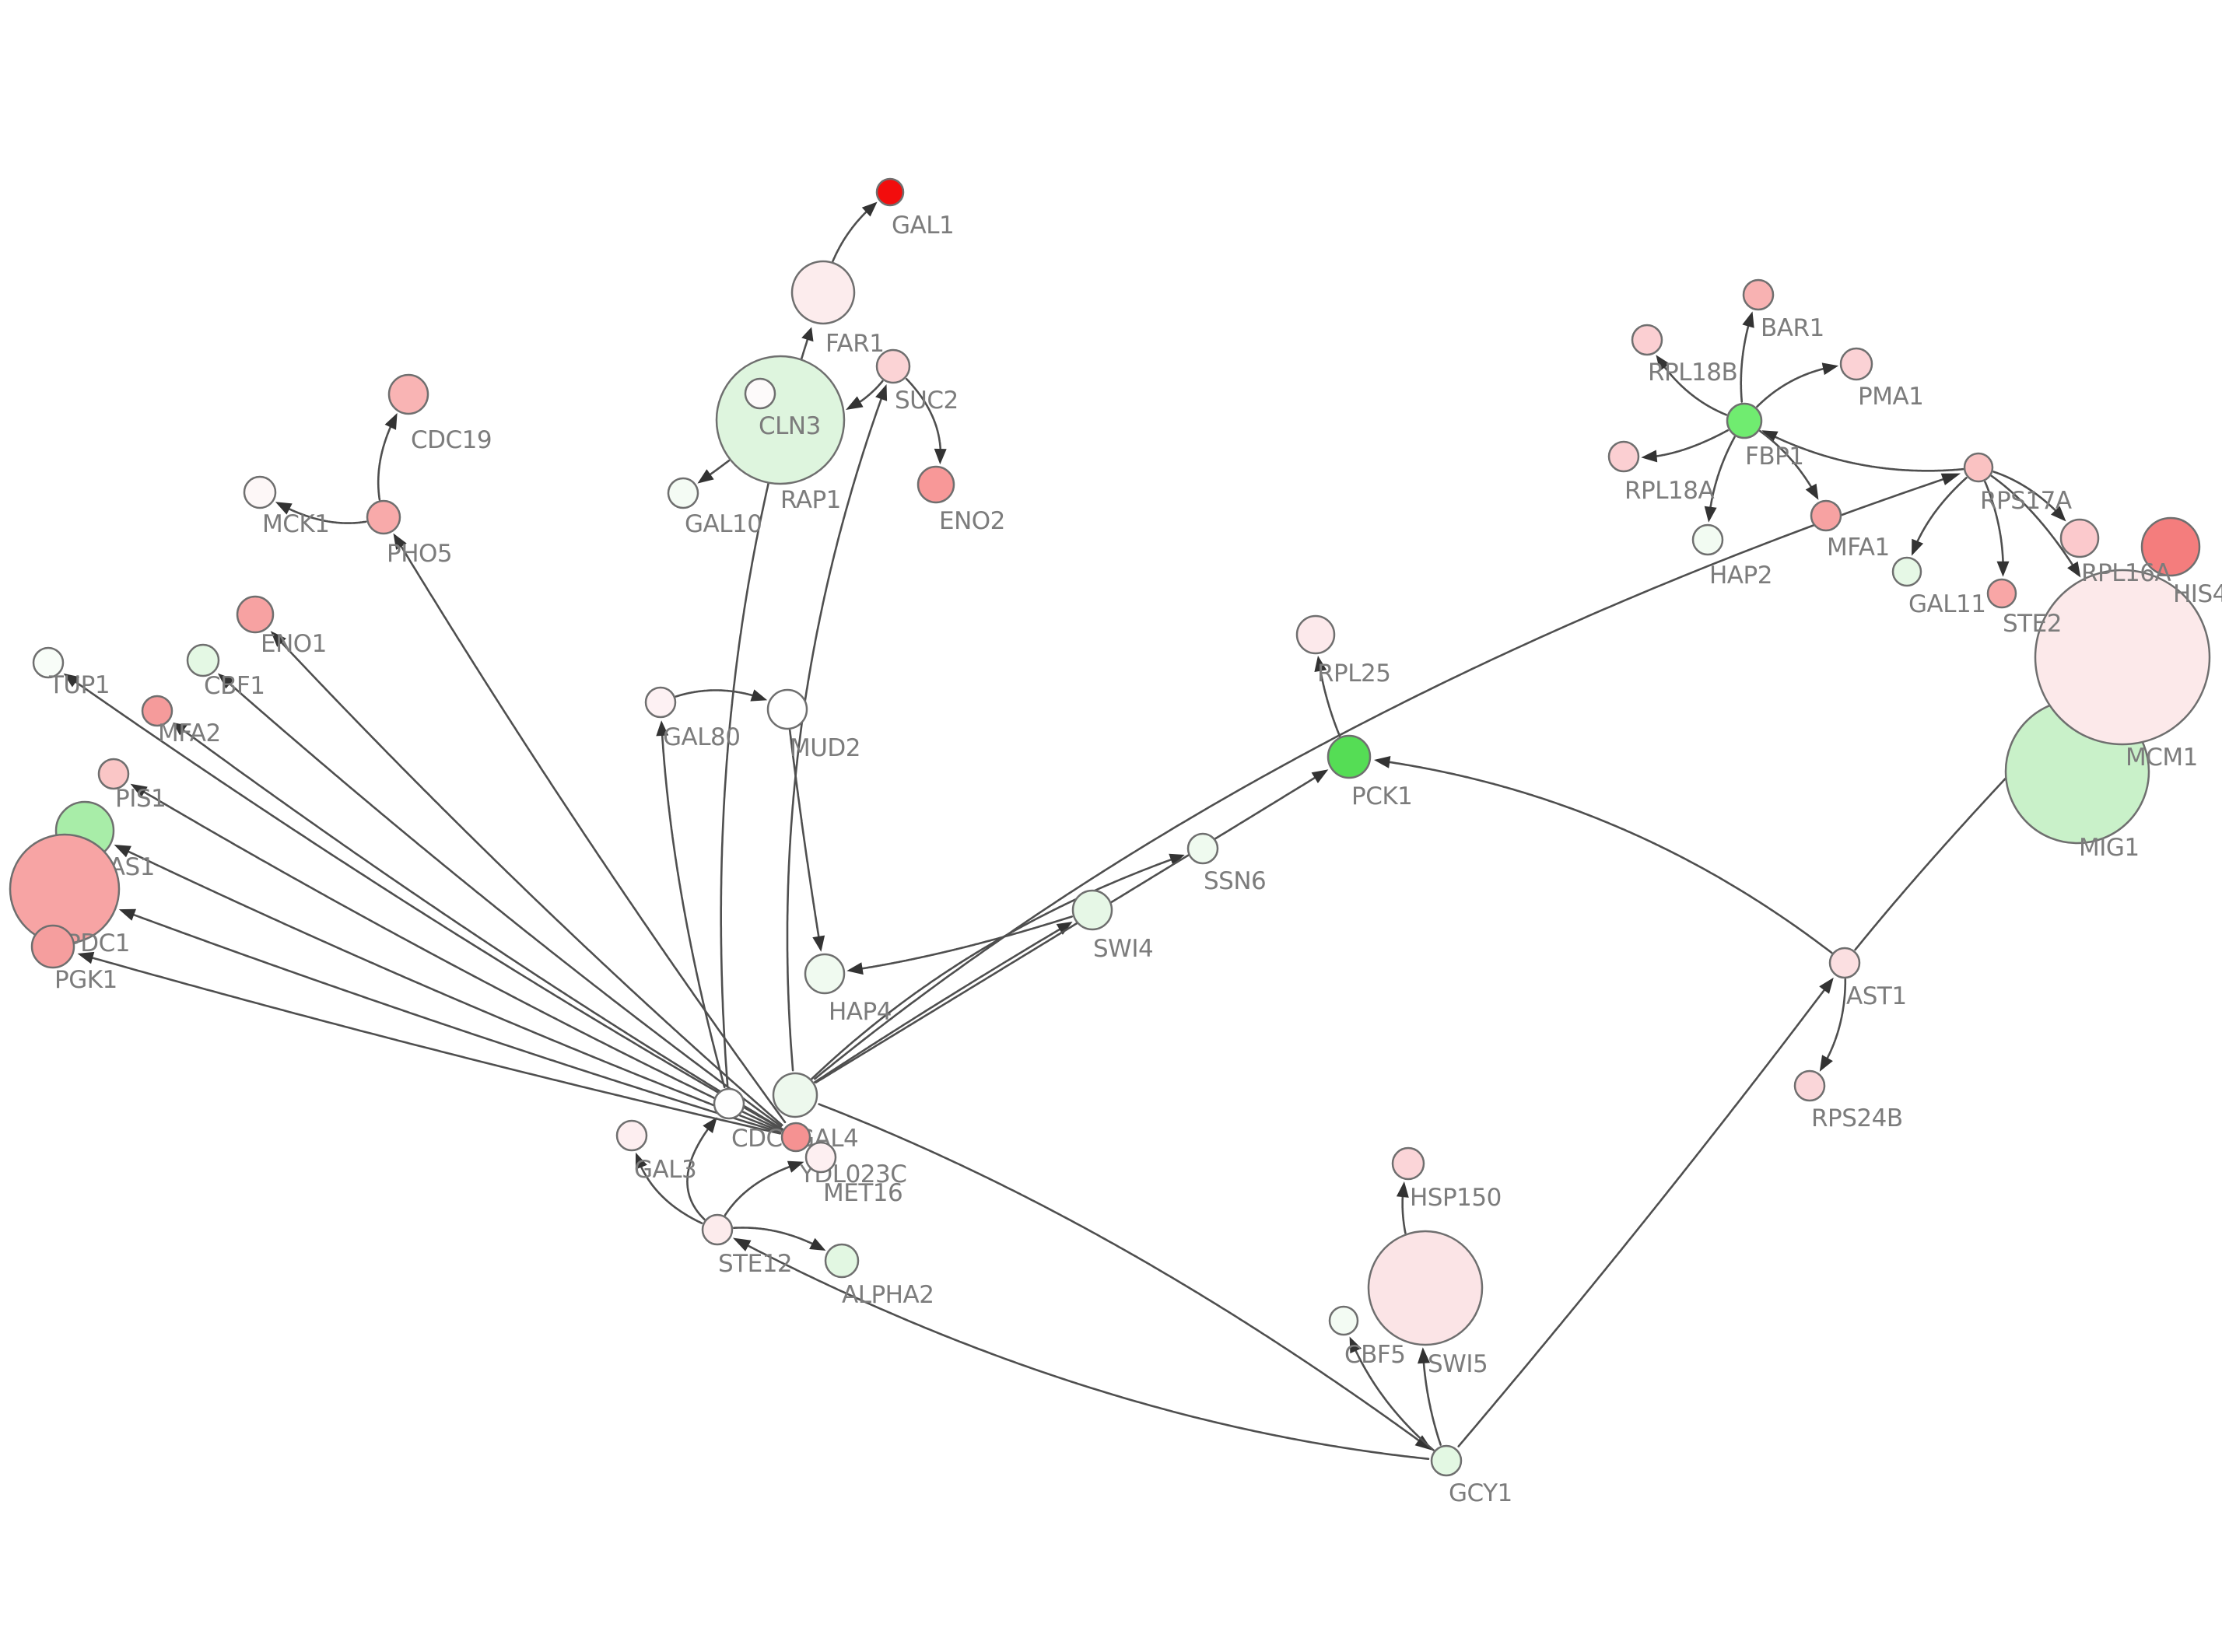  I want to click on edge-GCY1-CBF5, so click(1395, 1400).